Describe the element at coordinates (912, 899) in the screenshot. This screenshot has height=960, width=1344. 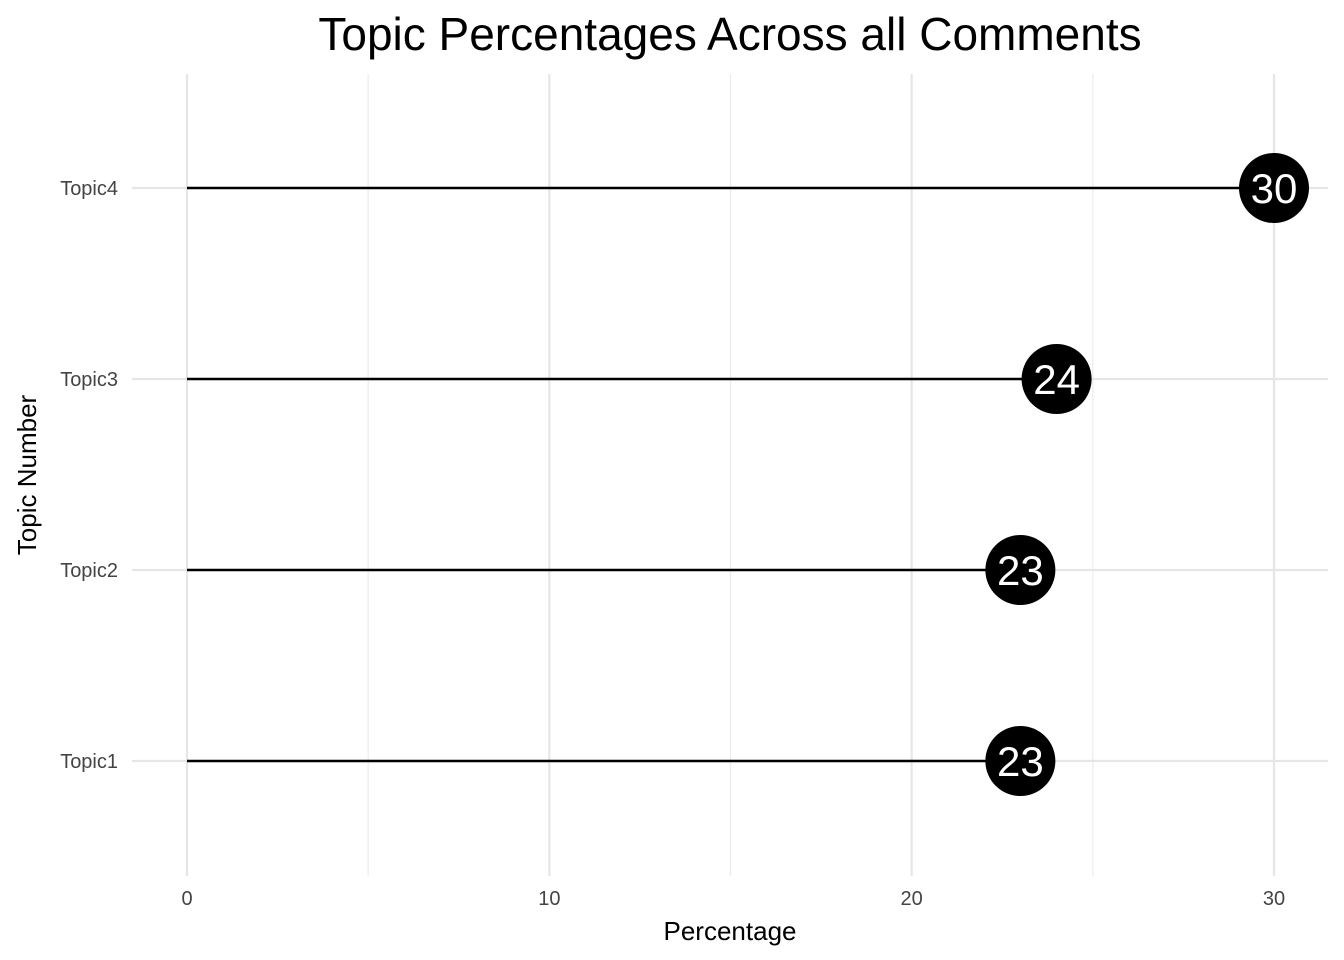
I see `x-tick-label: 20` at that location.